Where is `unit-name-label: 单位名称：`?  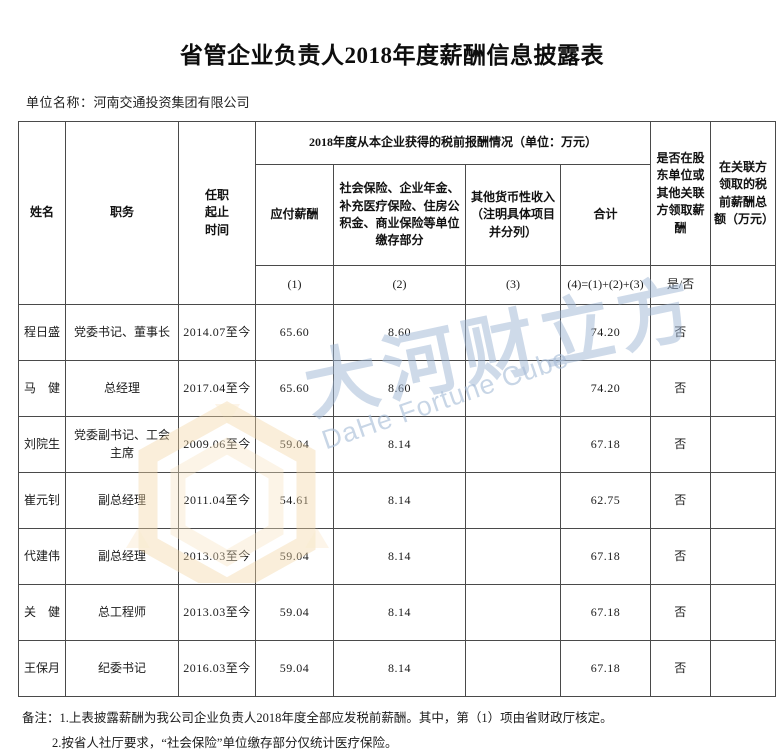 unit-name-label: 单位名称： is located at coordinates (60, 102).